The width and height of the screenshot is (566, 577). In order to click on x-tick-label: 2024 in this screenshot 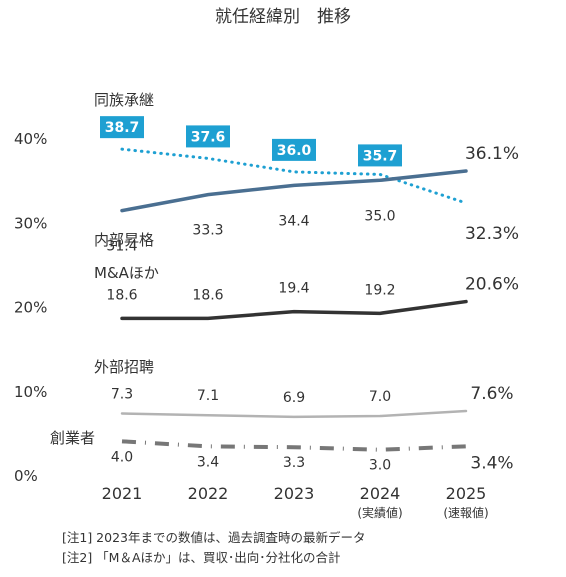, I will do `click(380, 493)`.